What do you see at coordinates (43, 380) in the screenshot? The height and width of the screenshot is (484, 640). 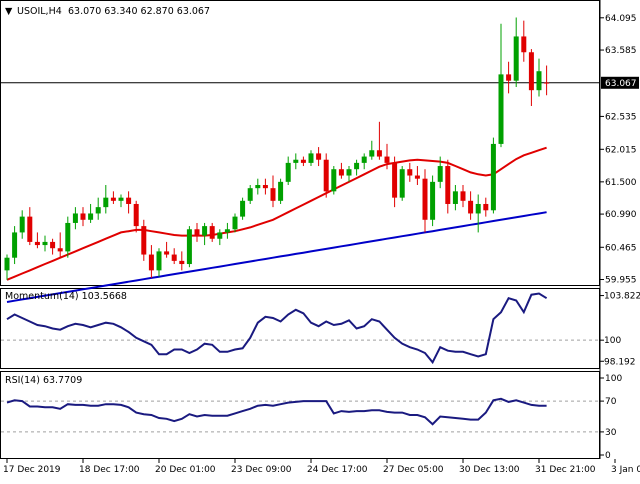 I see `rsi-label: RSI(14) 63.7709` at bounding box center [43, 380].